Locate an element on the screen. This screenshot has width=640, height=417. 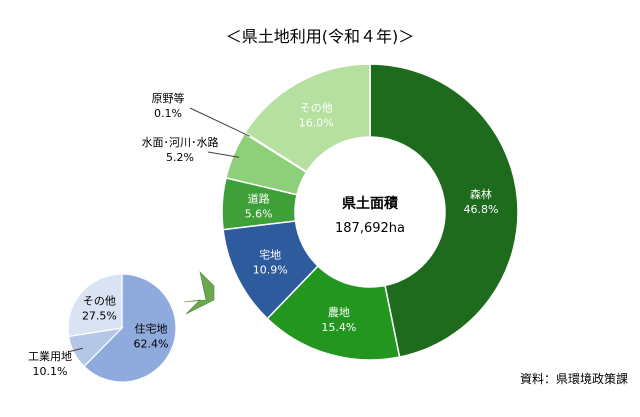
donut-label-4: 水面･河川･水路 is located at coordinates (180, 142).